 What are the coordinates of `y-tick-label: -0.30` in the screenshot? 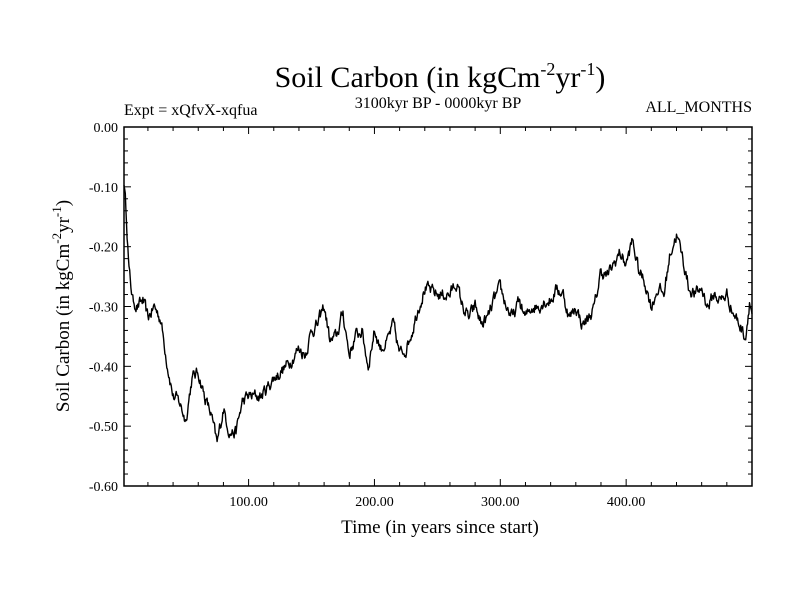 It's located at (103, 308).